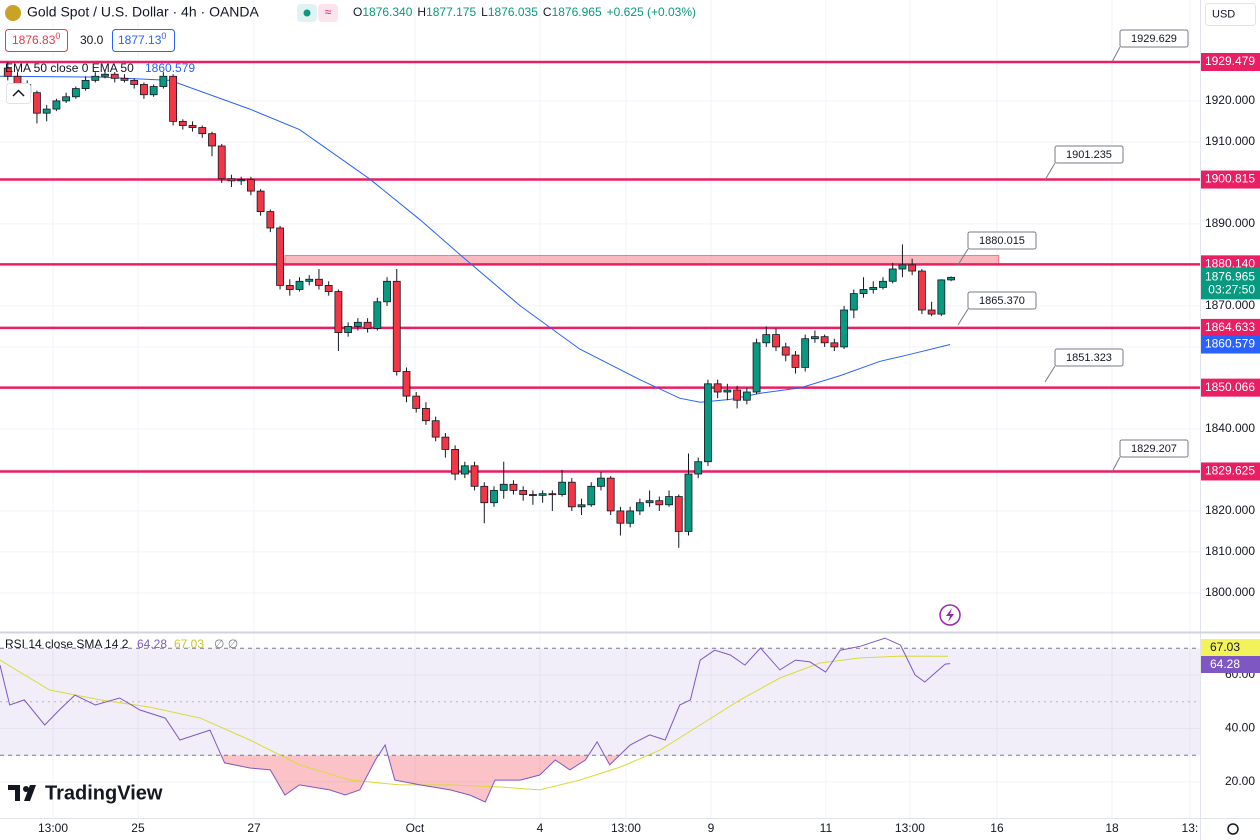 This screenshot has width=1260, height=840. I want to click on currency-button, so click(1230, 14).